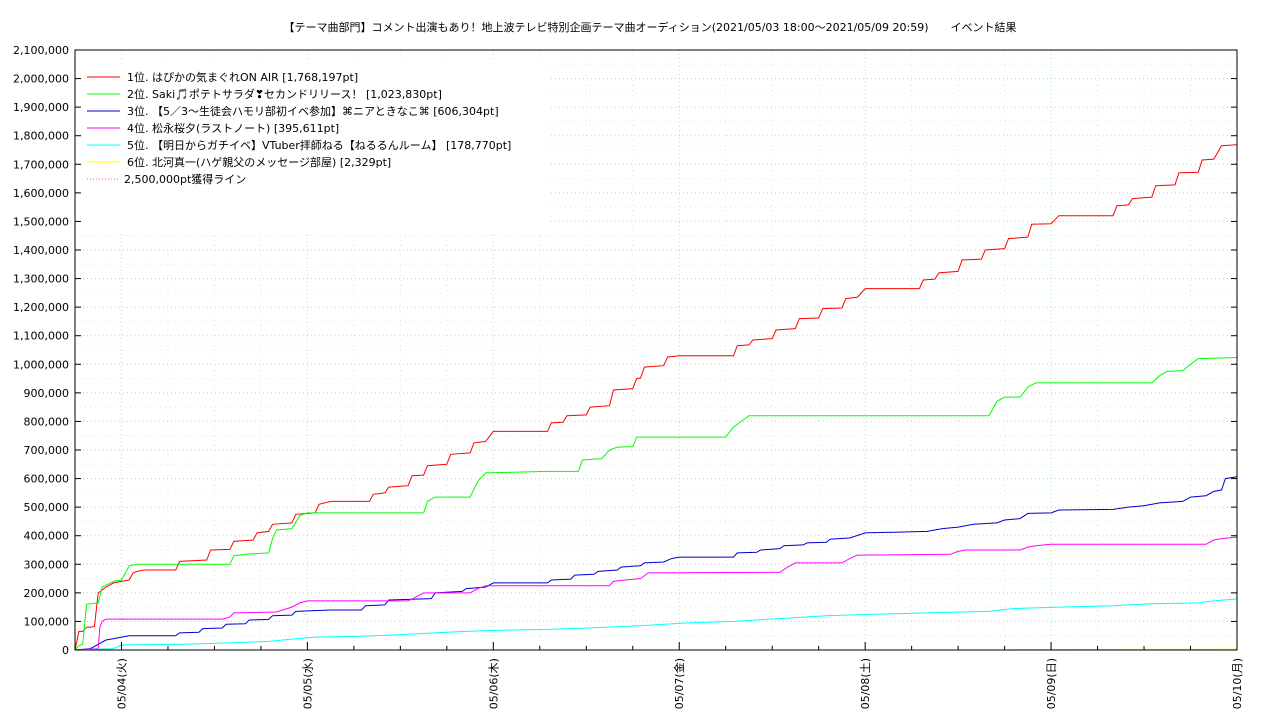 The width and height of the screenshot is (1280, 720). What do you see at coordinates (41, 107) in the screenshot?
I see `y-tick-label: 1,900,000` at bounding box center [41, 107].